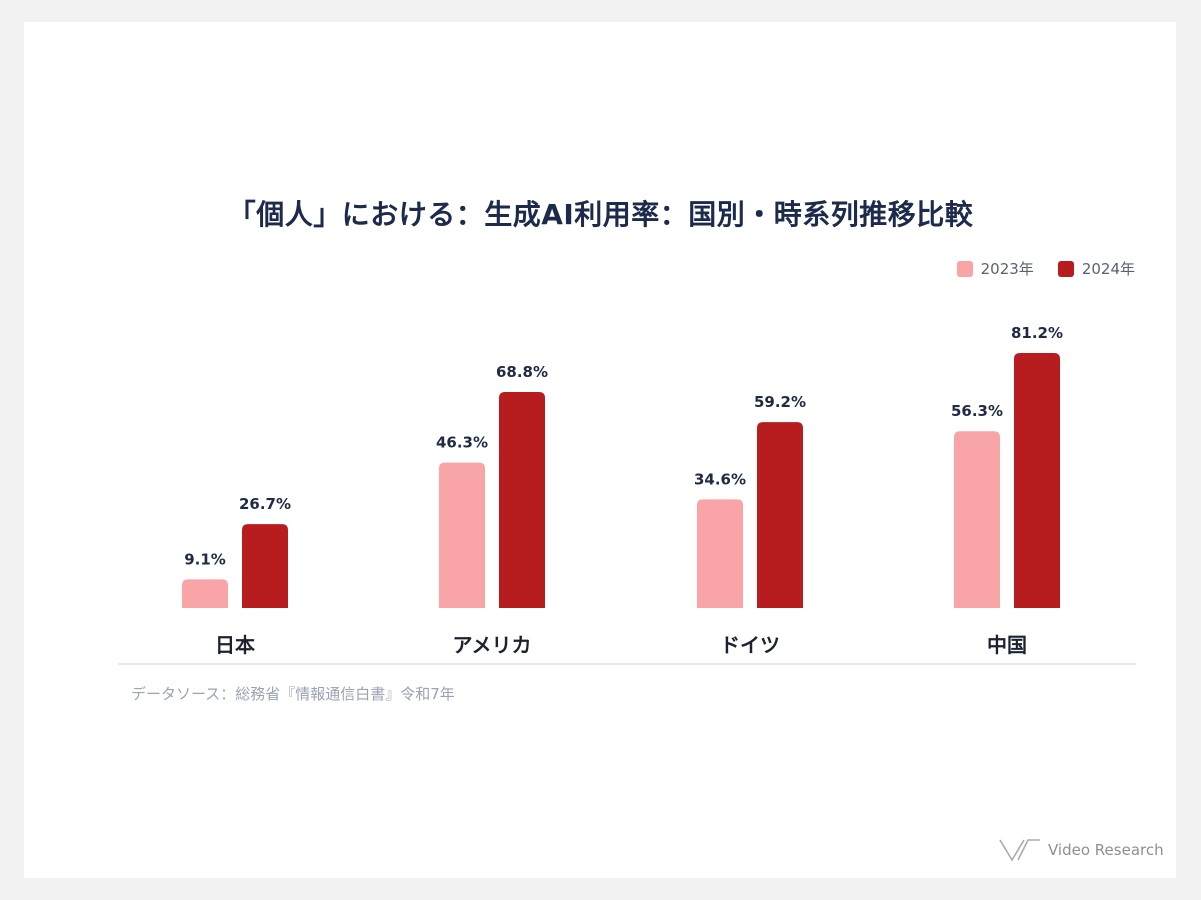  I want to click on category-label-2: ドイツ, so click(750, 645).